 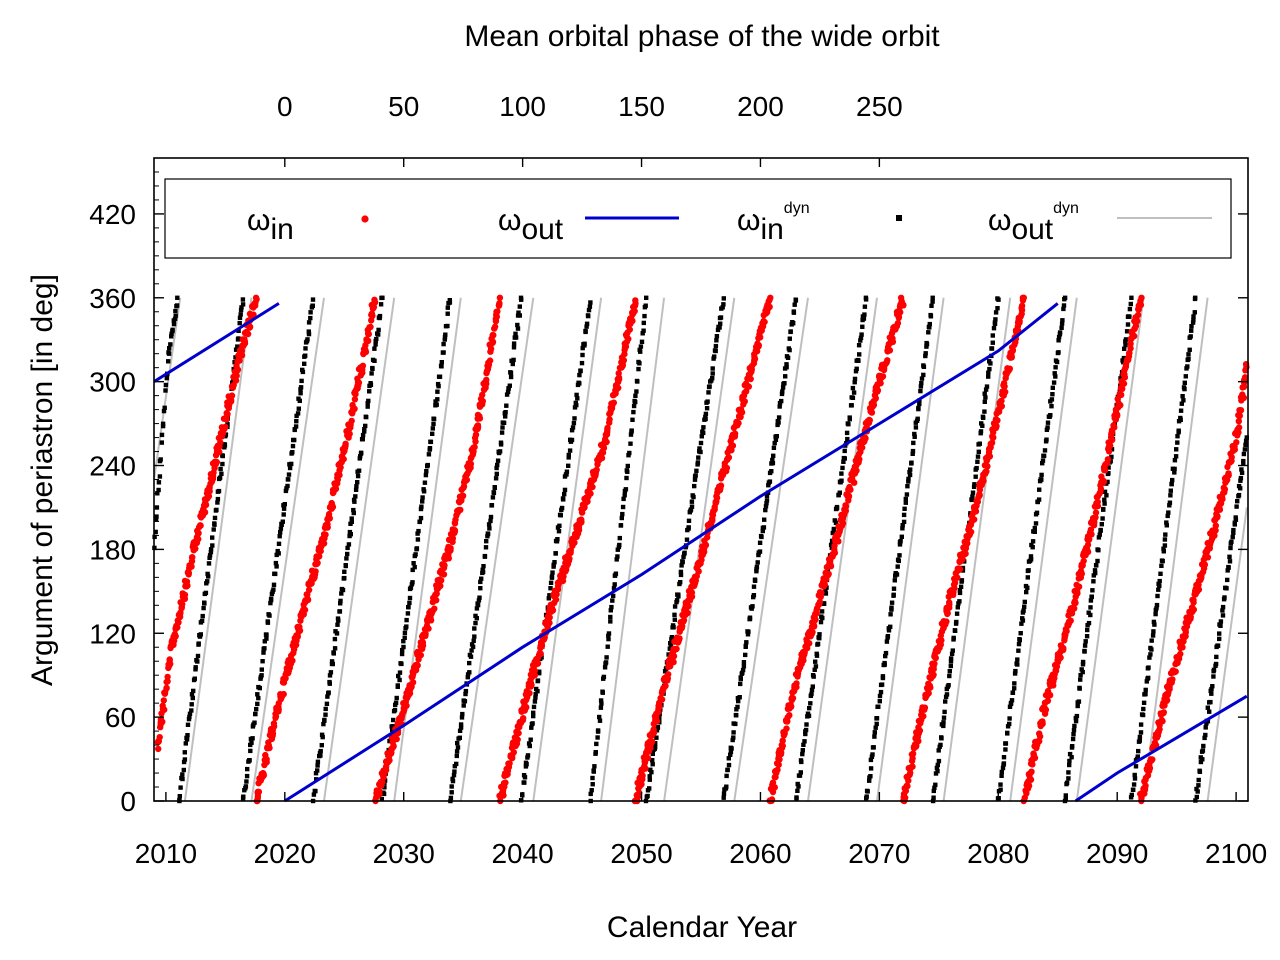 I want to click on legend-base-omega-in-dyn: ω, so click(x=748, y=220).